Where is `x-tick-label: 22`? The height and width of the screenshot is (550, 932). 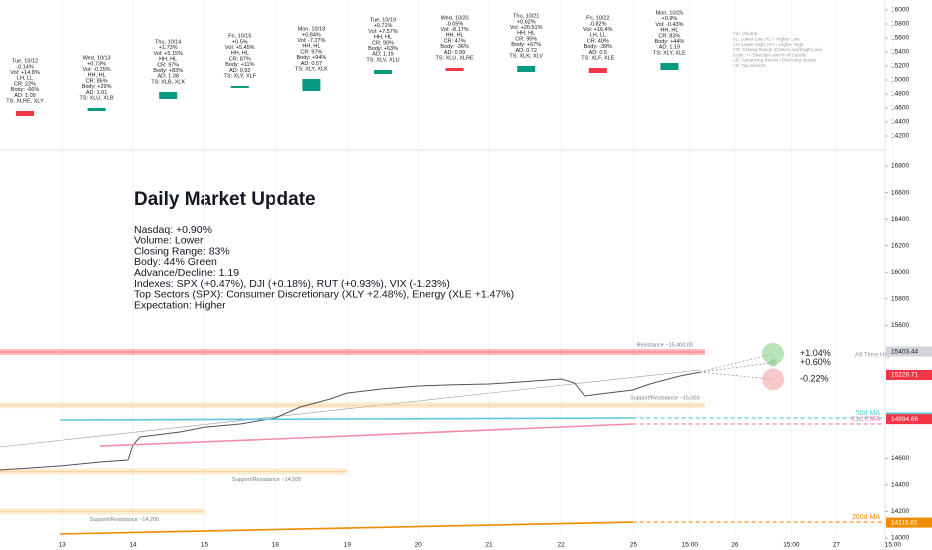
x-tick-label: 22 is located at coordinates (562, 545).